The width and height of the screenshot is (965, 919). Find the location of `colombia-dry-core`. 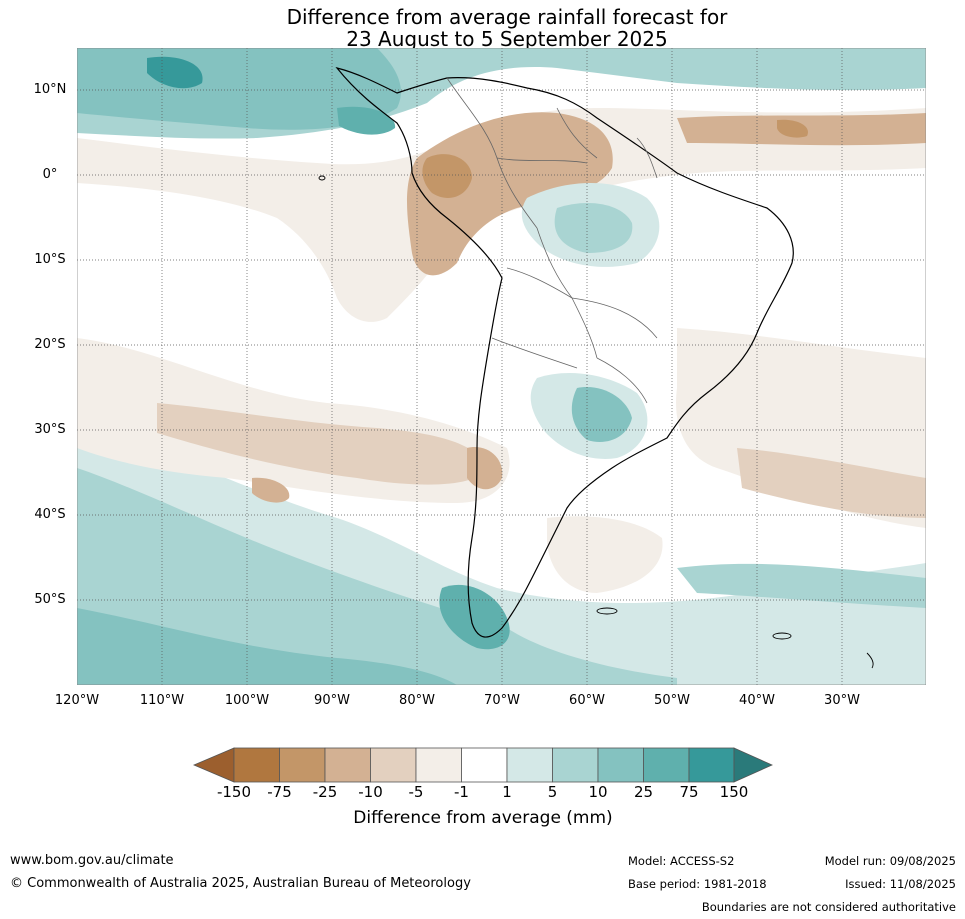

colombia-dry-core is located at coordinates (447, 176).